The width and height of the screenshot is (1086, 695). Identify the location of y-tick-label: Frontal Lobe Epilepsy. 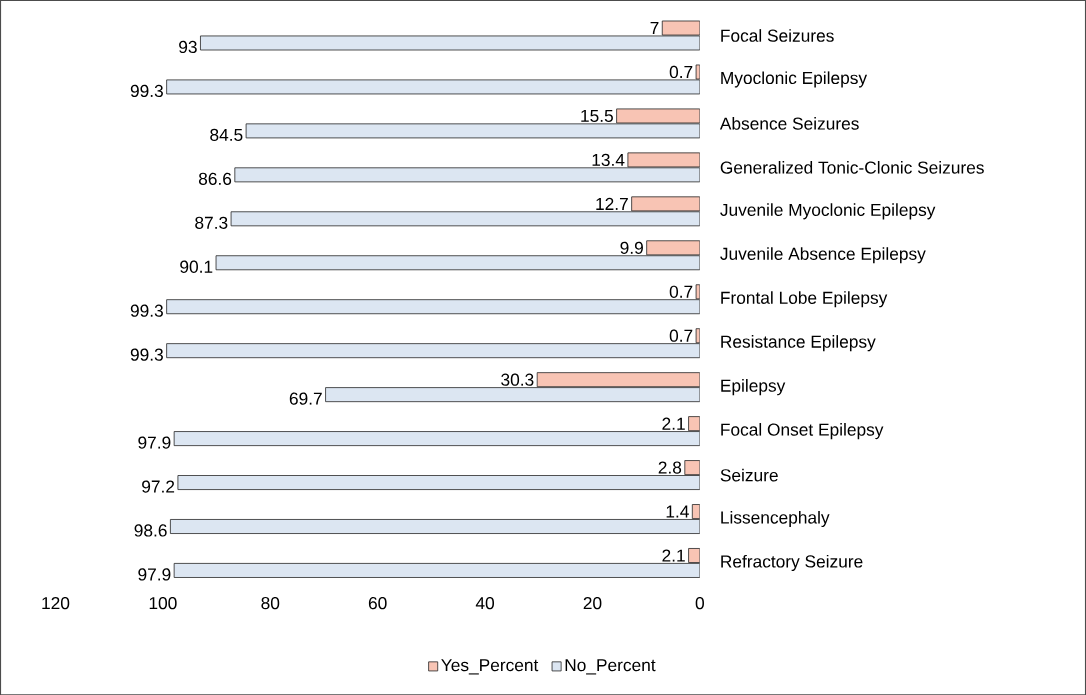
(804, 299).